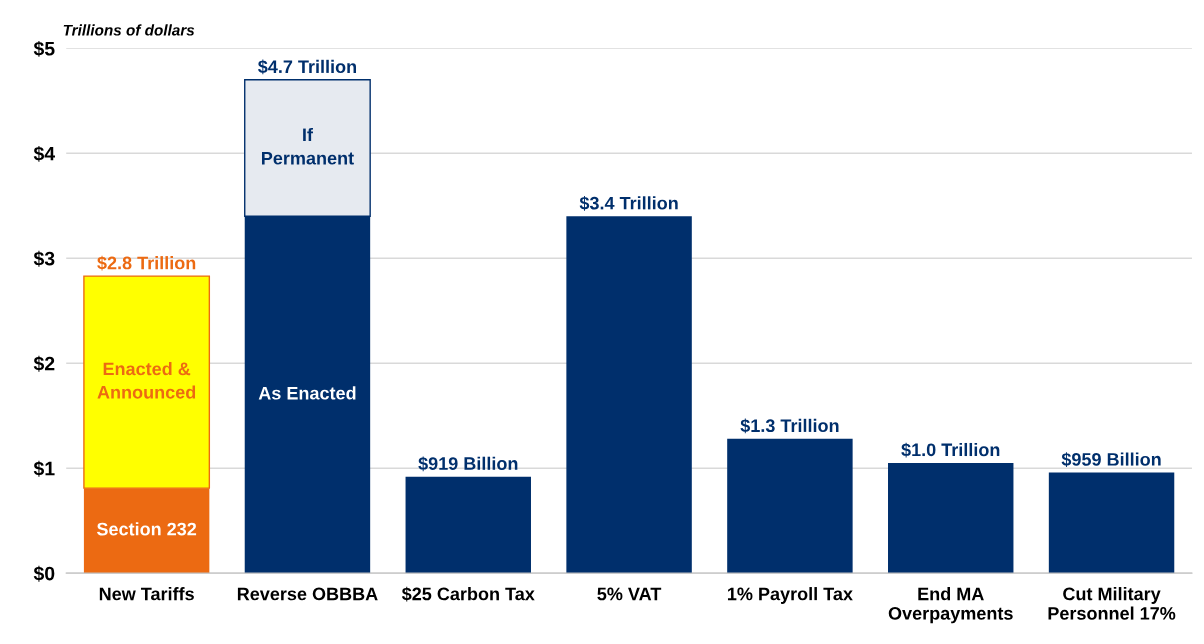 The width and height of the screenshot is (1204, 644). Describe the element at coordinates (44, 258) in the screenshot. I see `y-tick-label: $3` at that location.